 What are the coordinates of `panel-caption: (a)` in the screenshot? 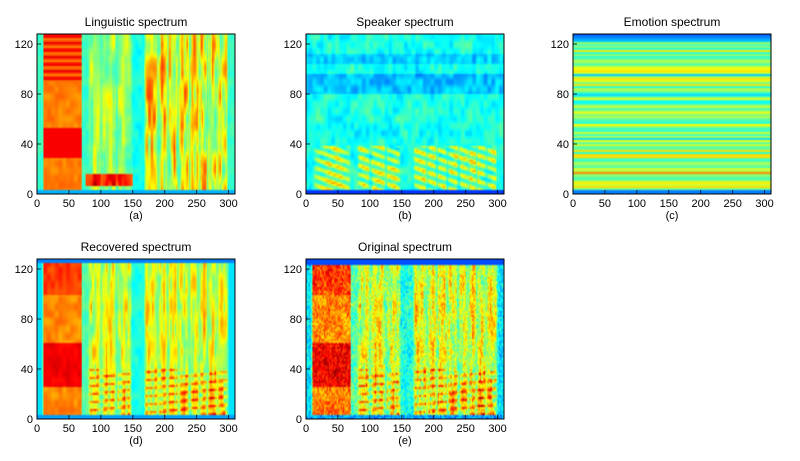 It's located at (135, 216).